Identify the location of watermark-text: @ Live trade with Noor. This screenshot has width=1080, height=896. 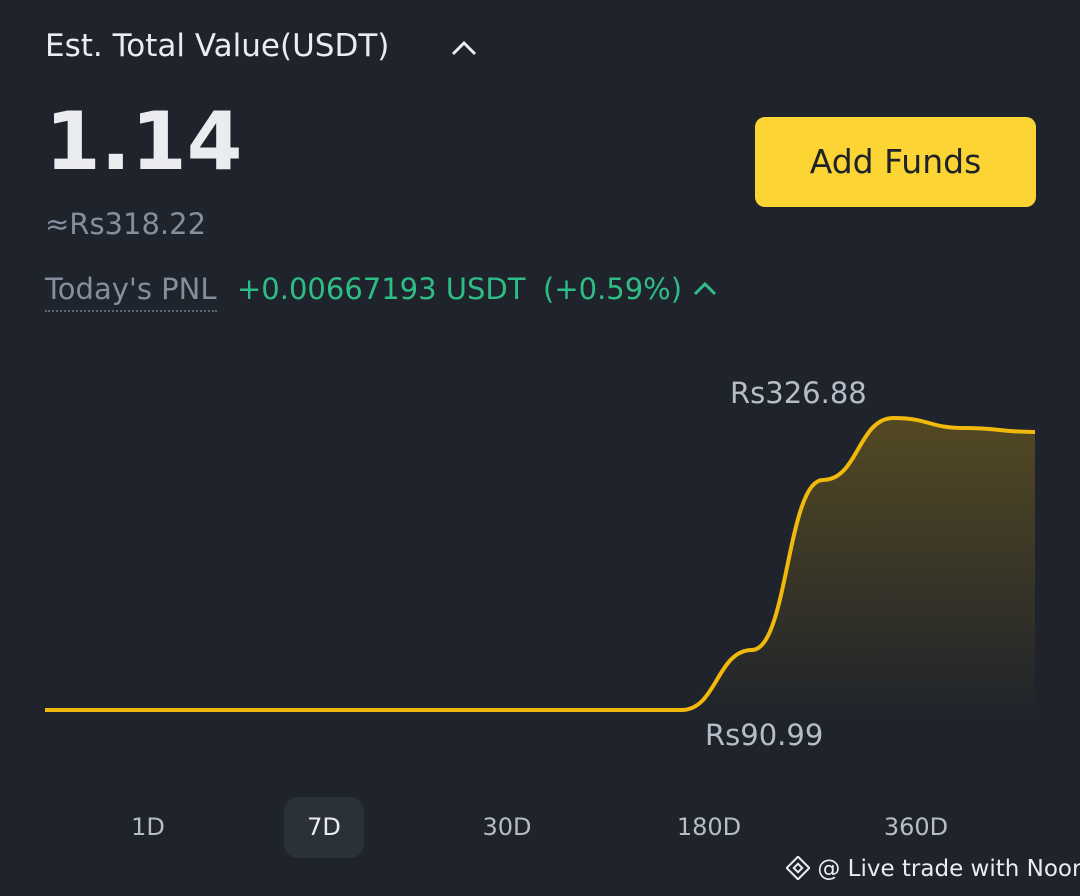
(948, 869).